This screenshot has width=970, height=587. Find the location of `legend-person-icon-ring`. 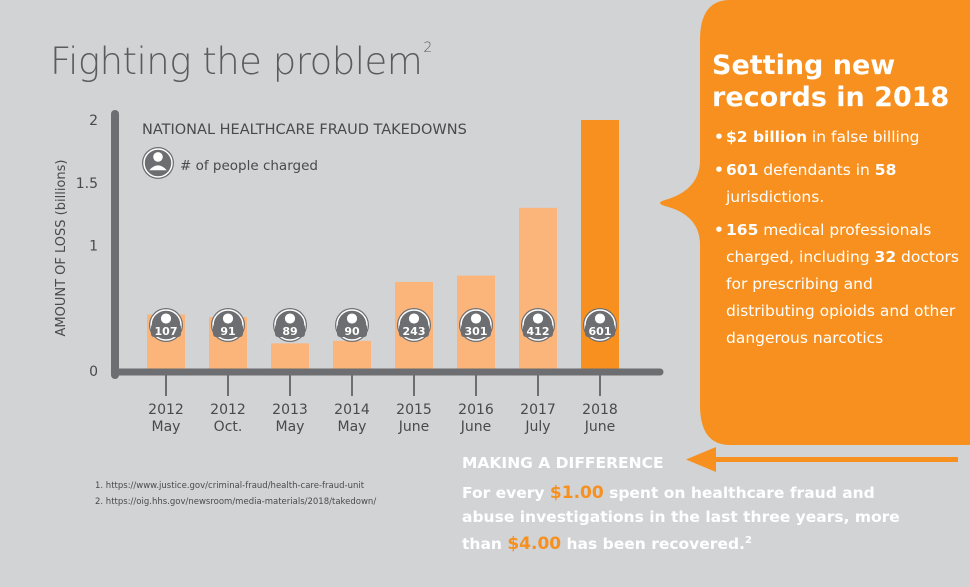

legend-person-icon-ring is located at coordinates (158, 163).